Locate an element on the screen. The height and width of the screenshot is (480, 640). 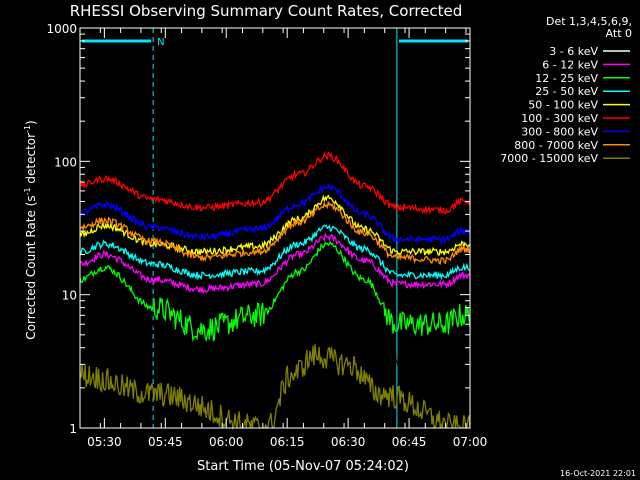
x-tick-label: 06:15 is located at coordinates (287, 442).